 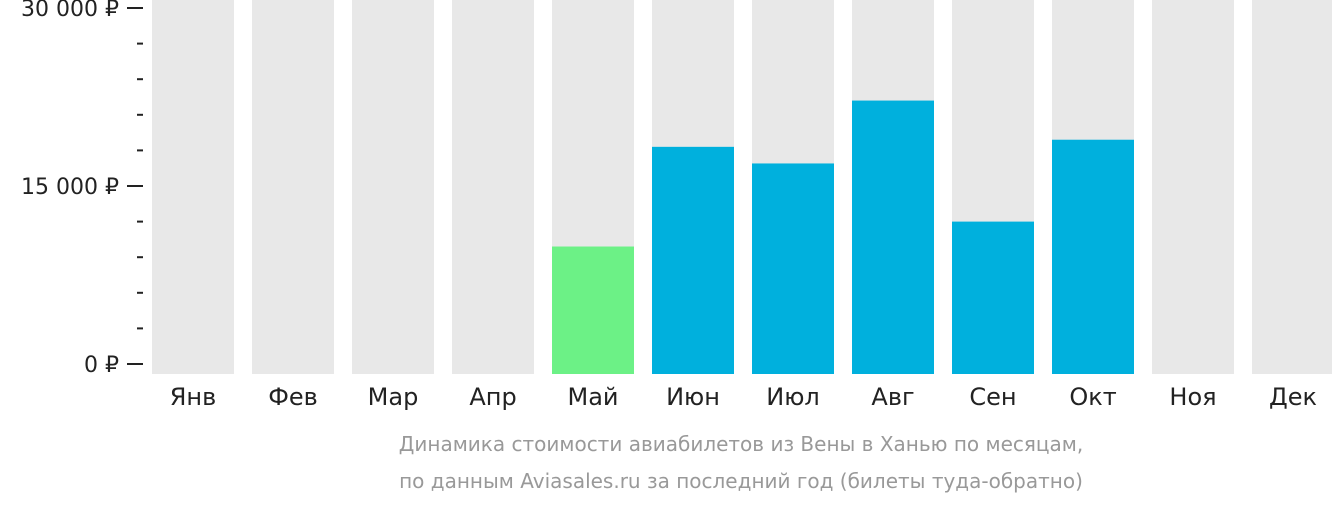 I want to click on y-axis: 30 000 ₽ 15 000 ₽ 0 ₽, so click(x=82, y=189).